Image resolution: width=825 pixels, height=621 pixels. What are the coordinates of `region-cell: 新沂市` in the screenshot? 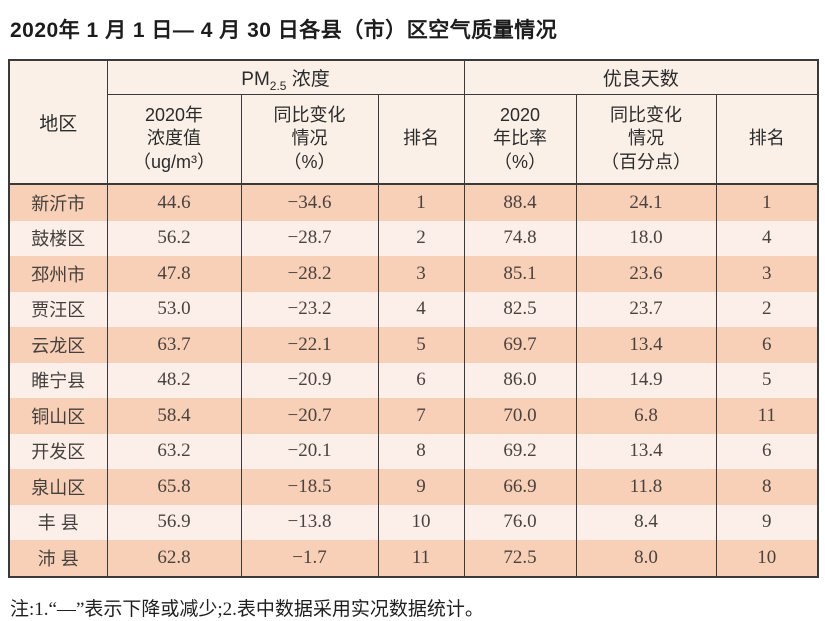 It's located at (58, 202).